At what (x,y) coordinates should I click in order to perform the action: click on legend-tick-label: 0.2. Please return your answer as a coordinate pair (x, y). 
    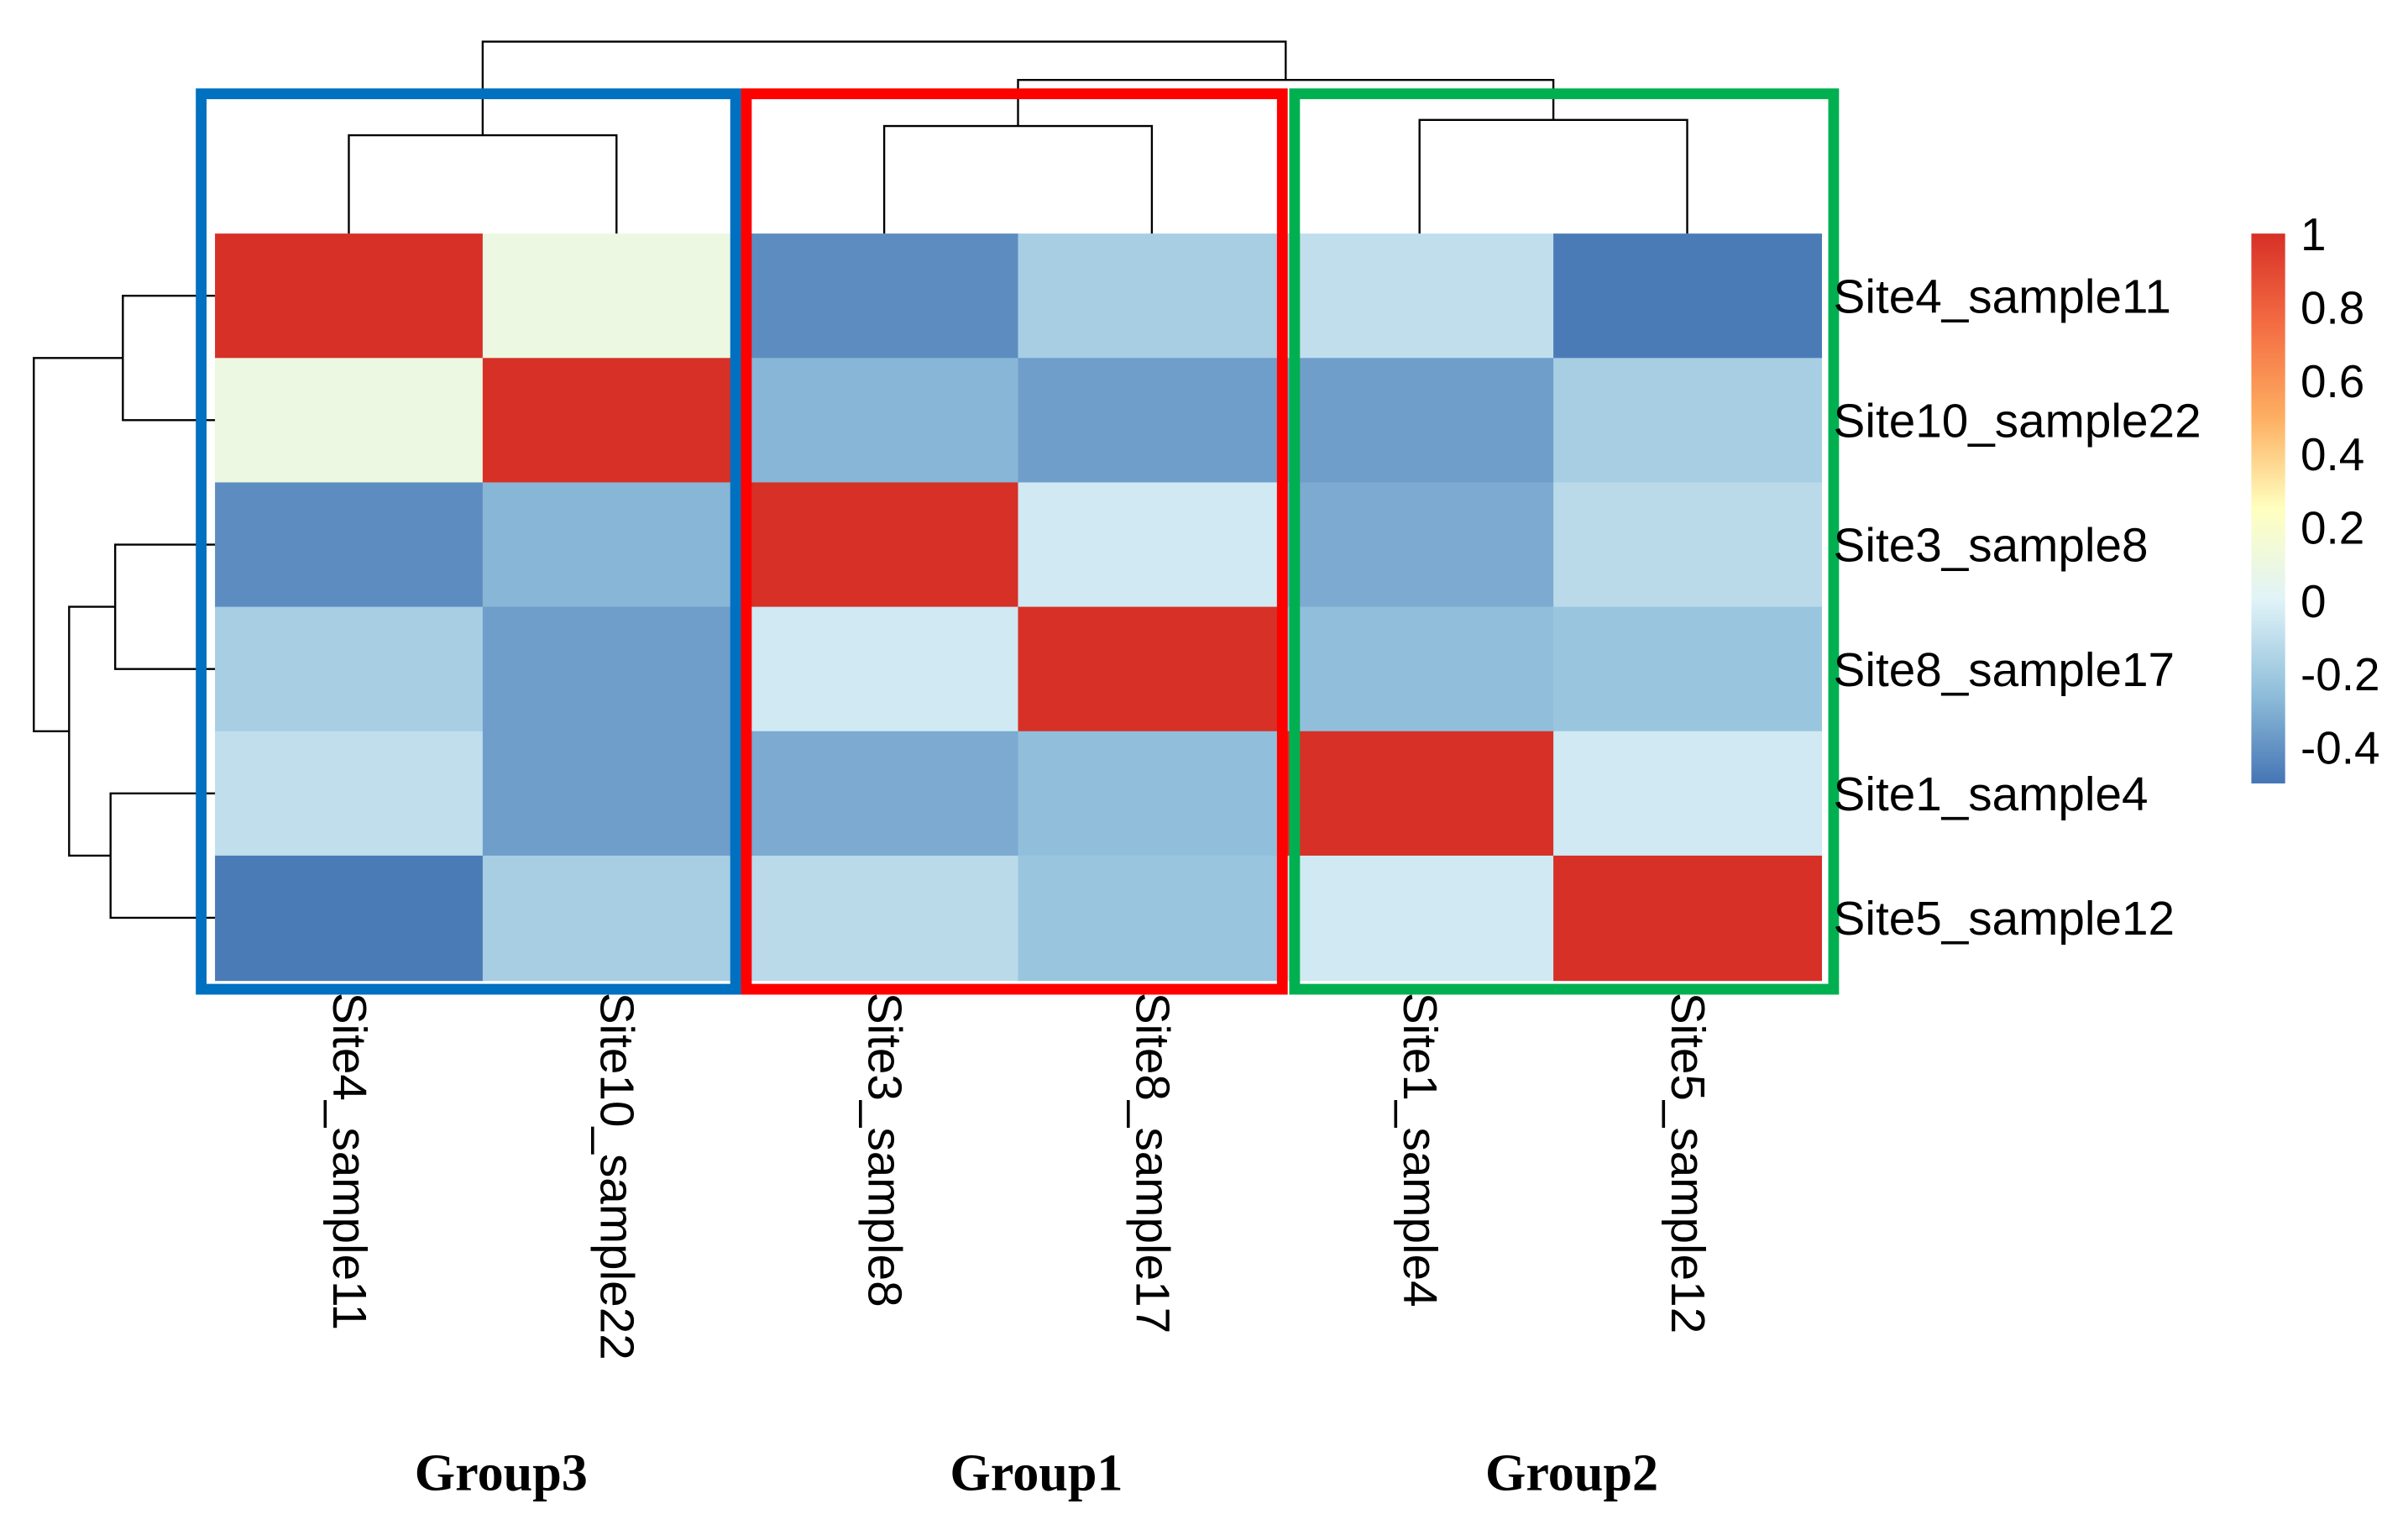
    Looking at the image, I should click on (2332, 527).